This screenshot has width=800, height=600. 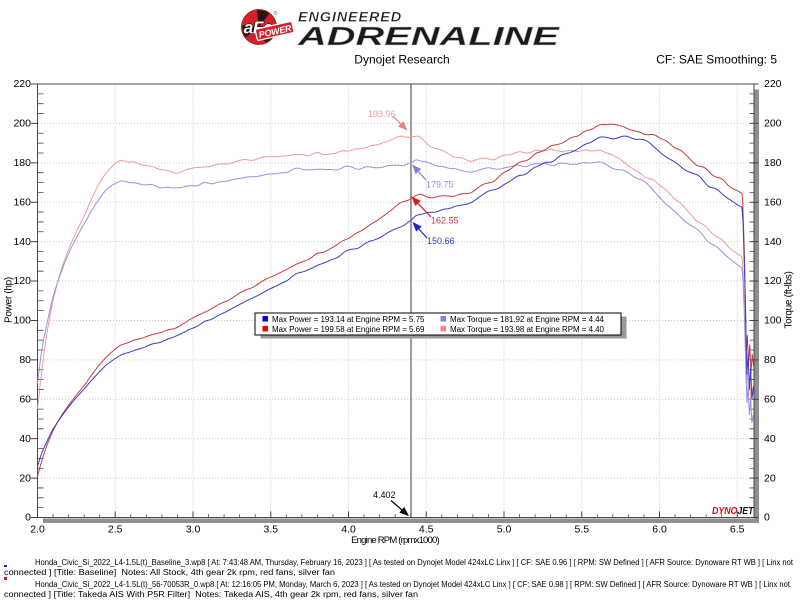 What do you see at coordinates (193, 530) in the screenshot?
I see `svg-text: 3.0` at bounding box center [193, 530].